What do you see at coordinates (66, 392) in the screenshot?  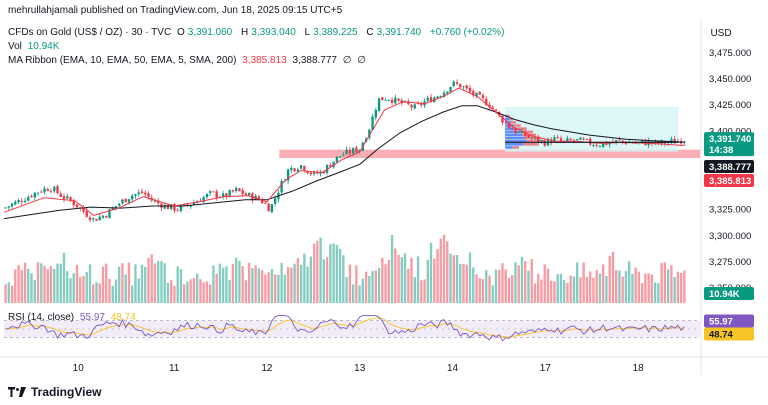 I see `brand-text: TradingView` at bounding box center [66, 392].